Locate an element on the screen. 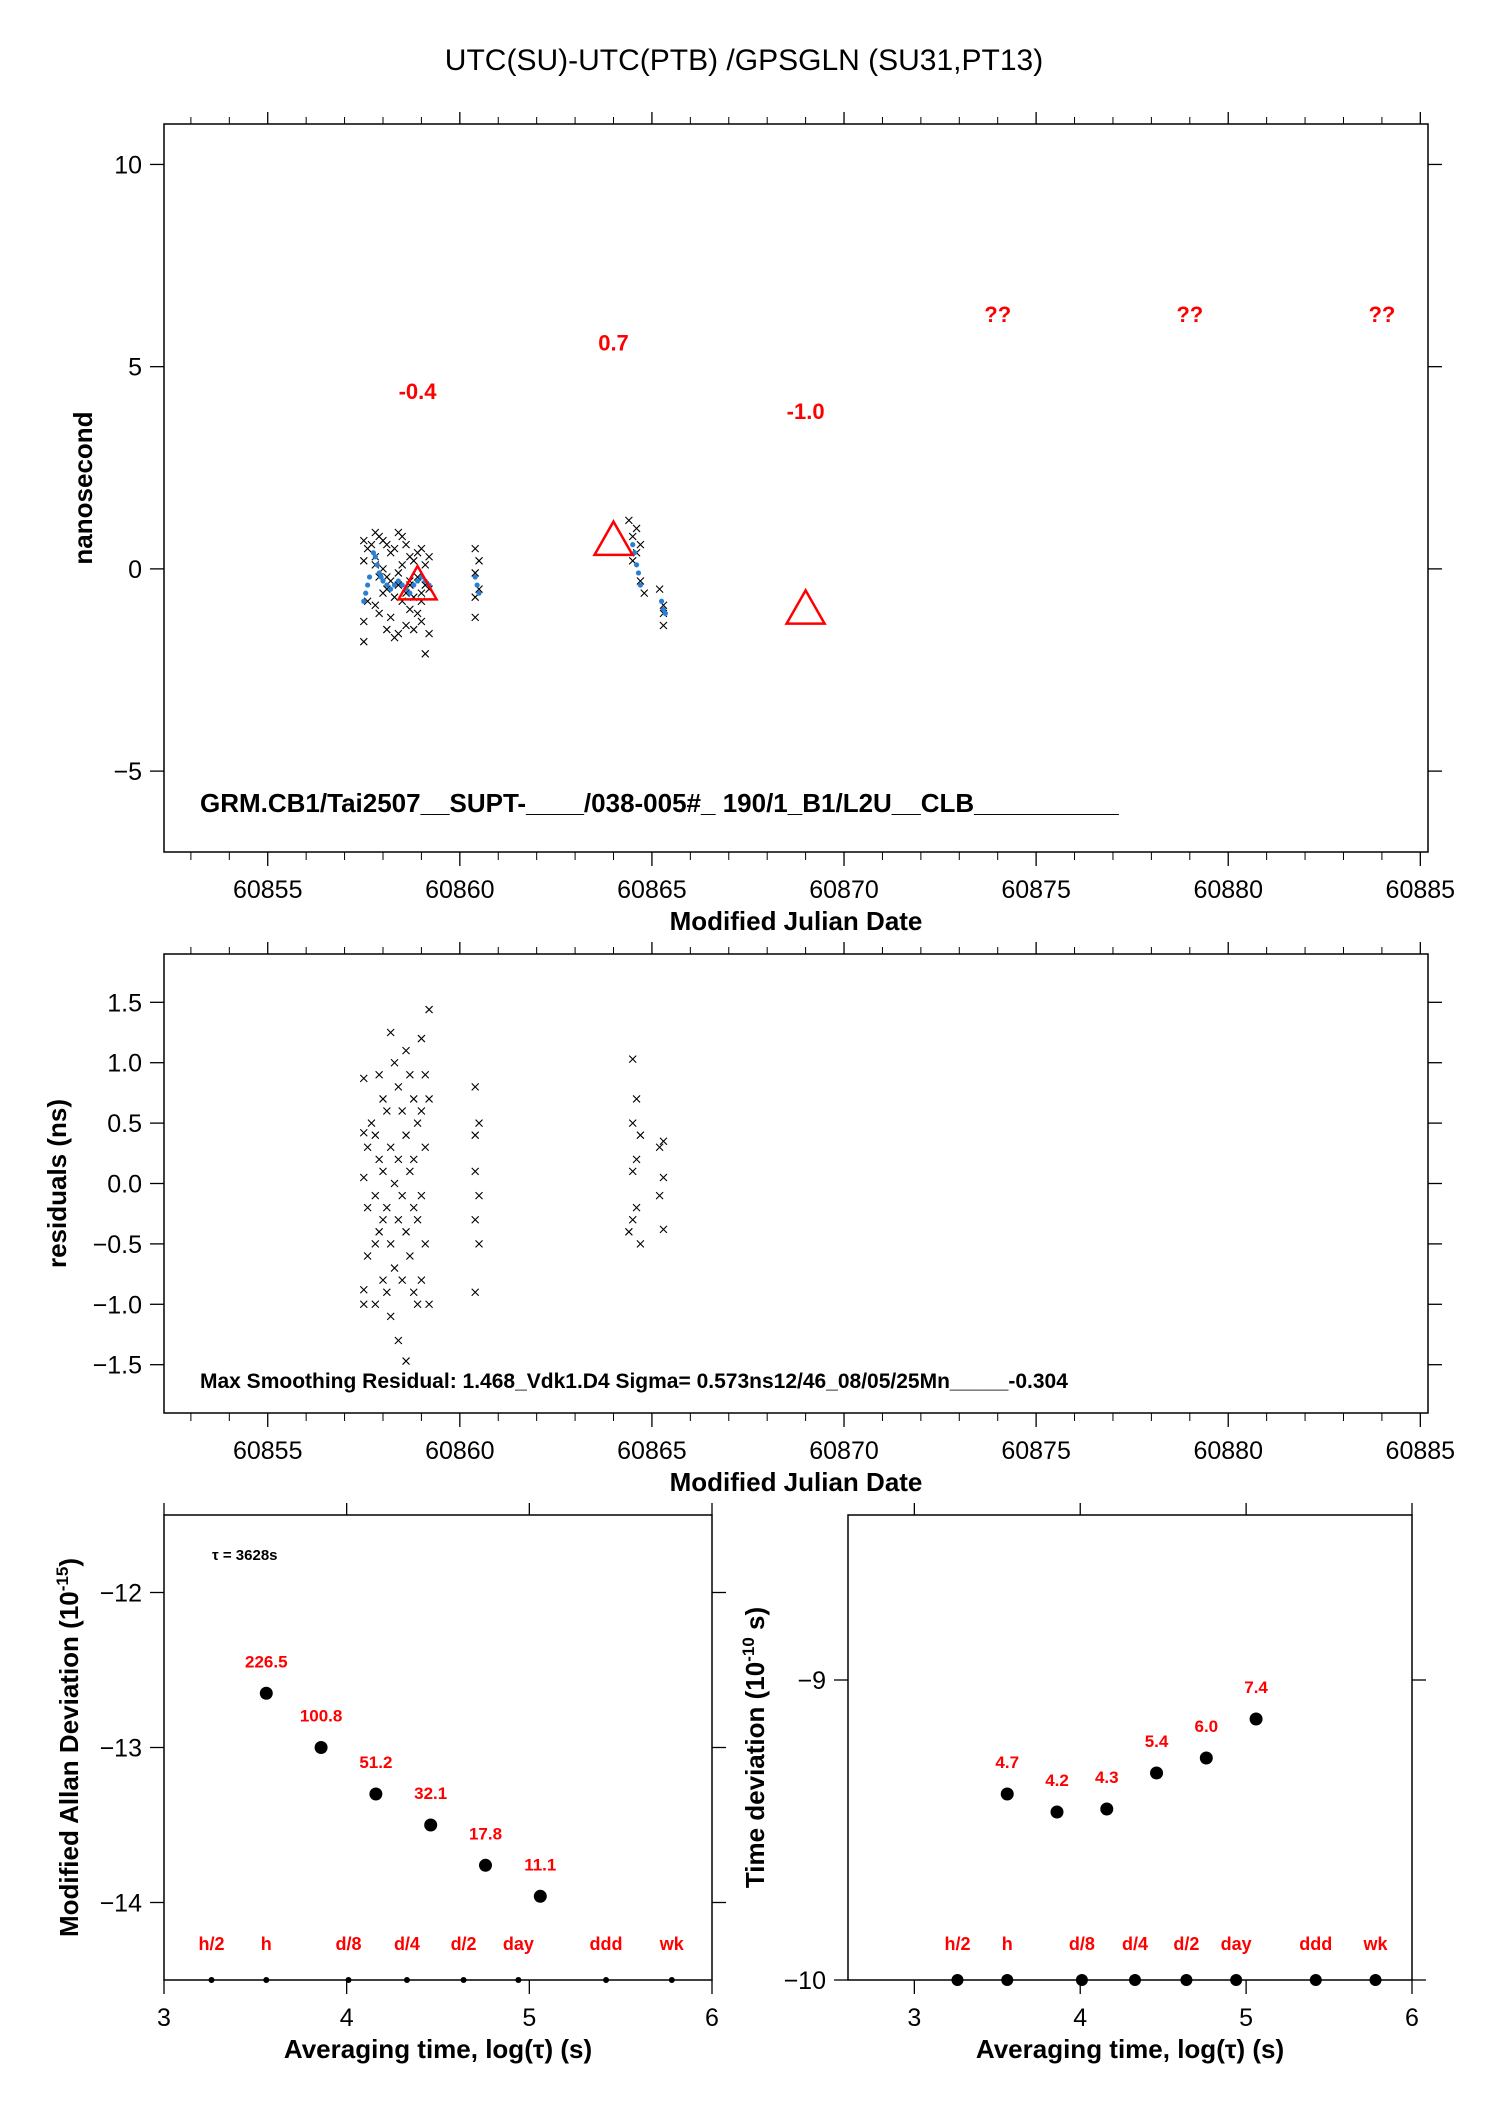 The image size is (1488, 2105). mdev-x-tick-label: 6 is located at coordinates (712, 2018).